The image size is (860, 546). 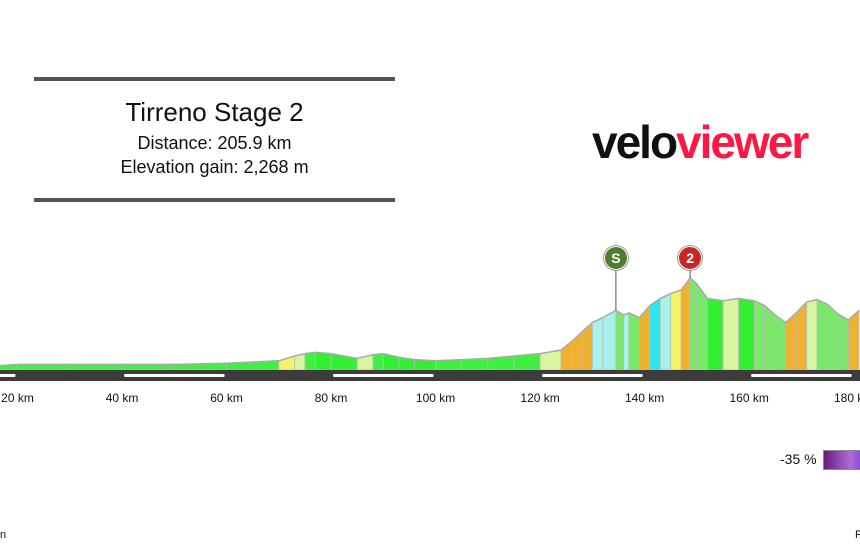 What do you see at coordinates (214, 112) in the screenshot?
I see `stage-title: Tirreno Stage 2` at bounding box center [214, 112].